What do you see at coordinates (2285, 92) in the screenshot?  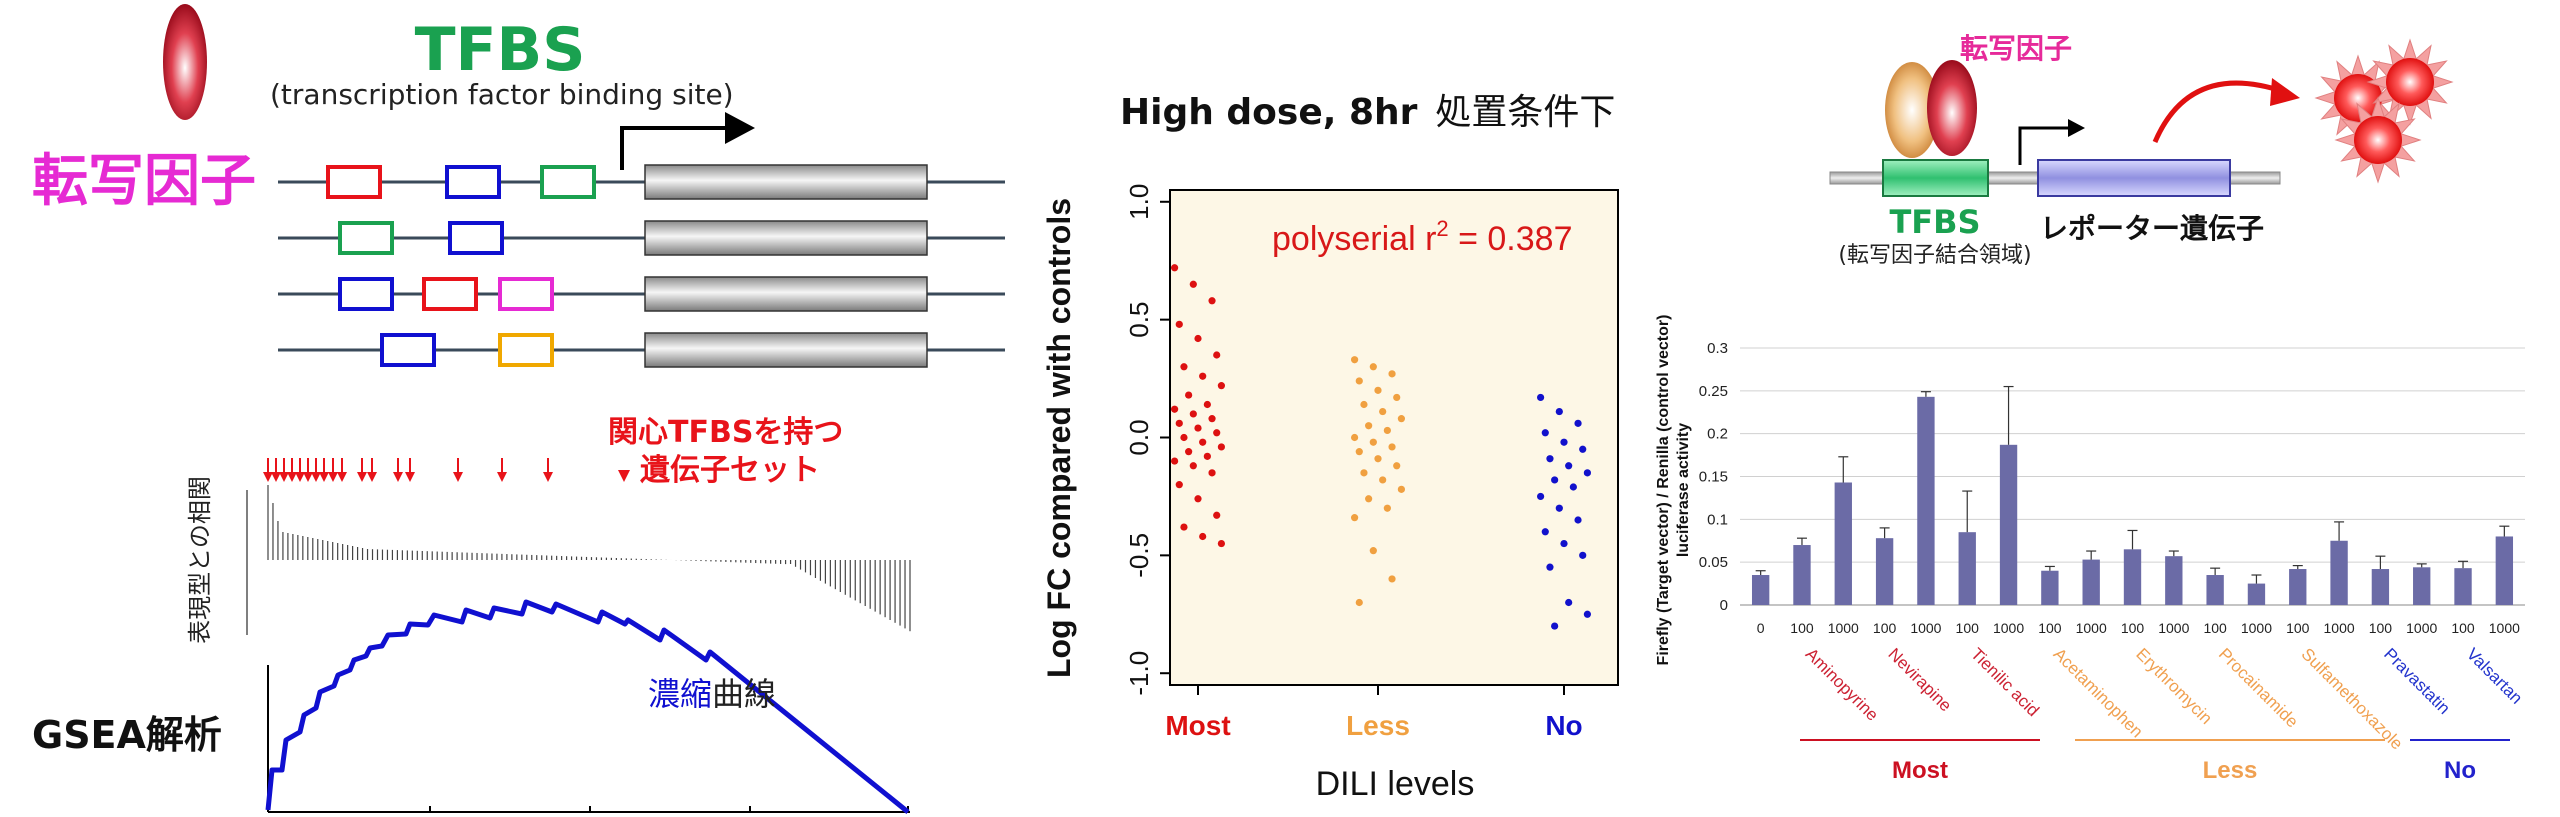 I see `expression-arrowhead-icon` at bounding box center [2285, 92].